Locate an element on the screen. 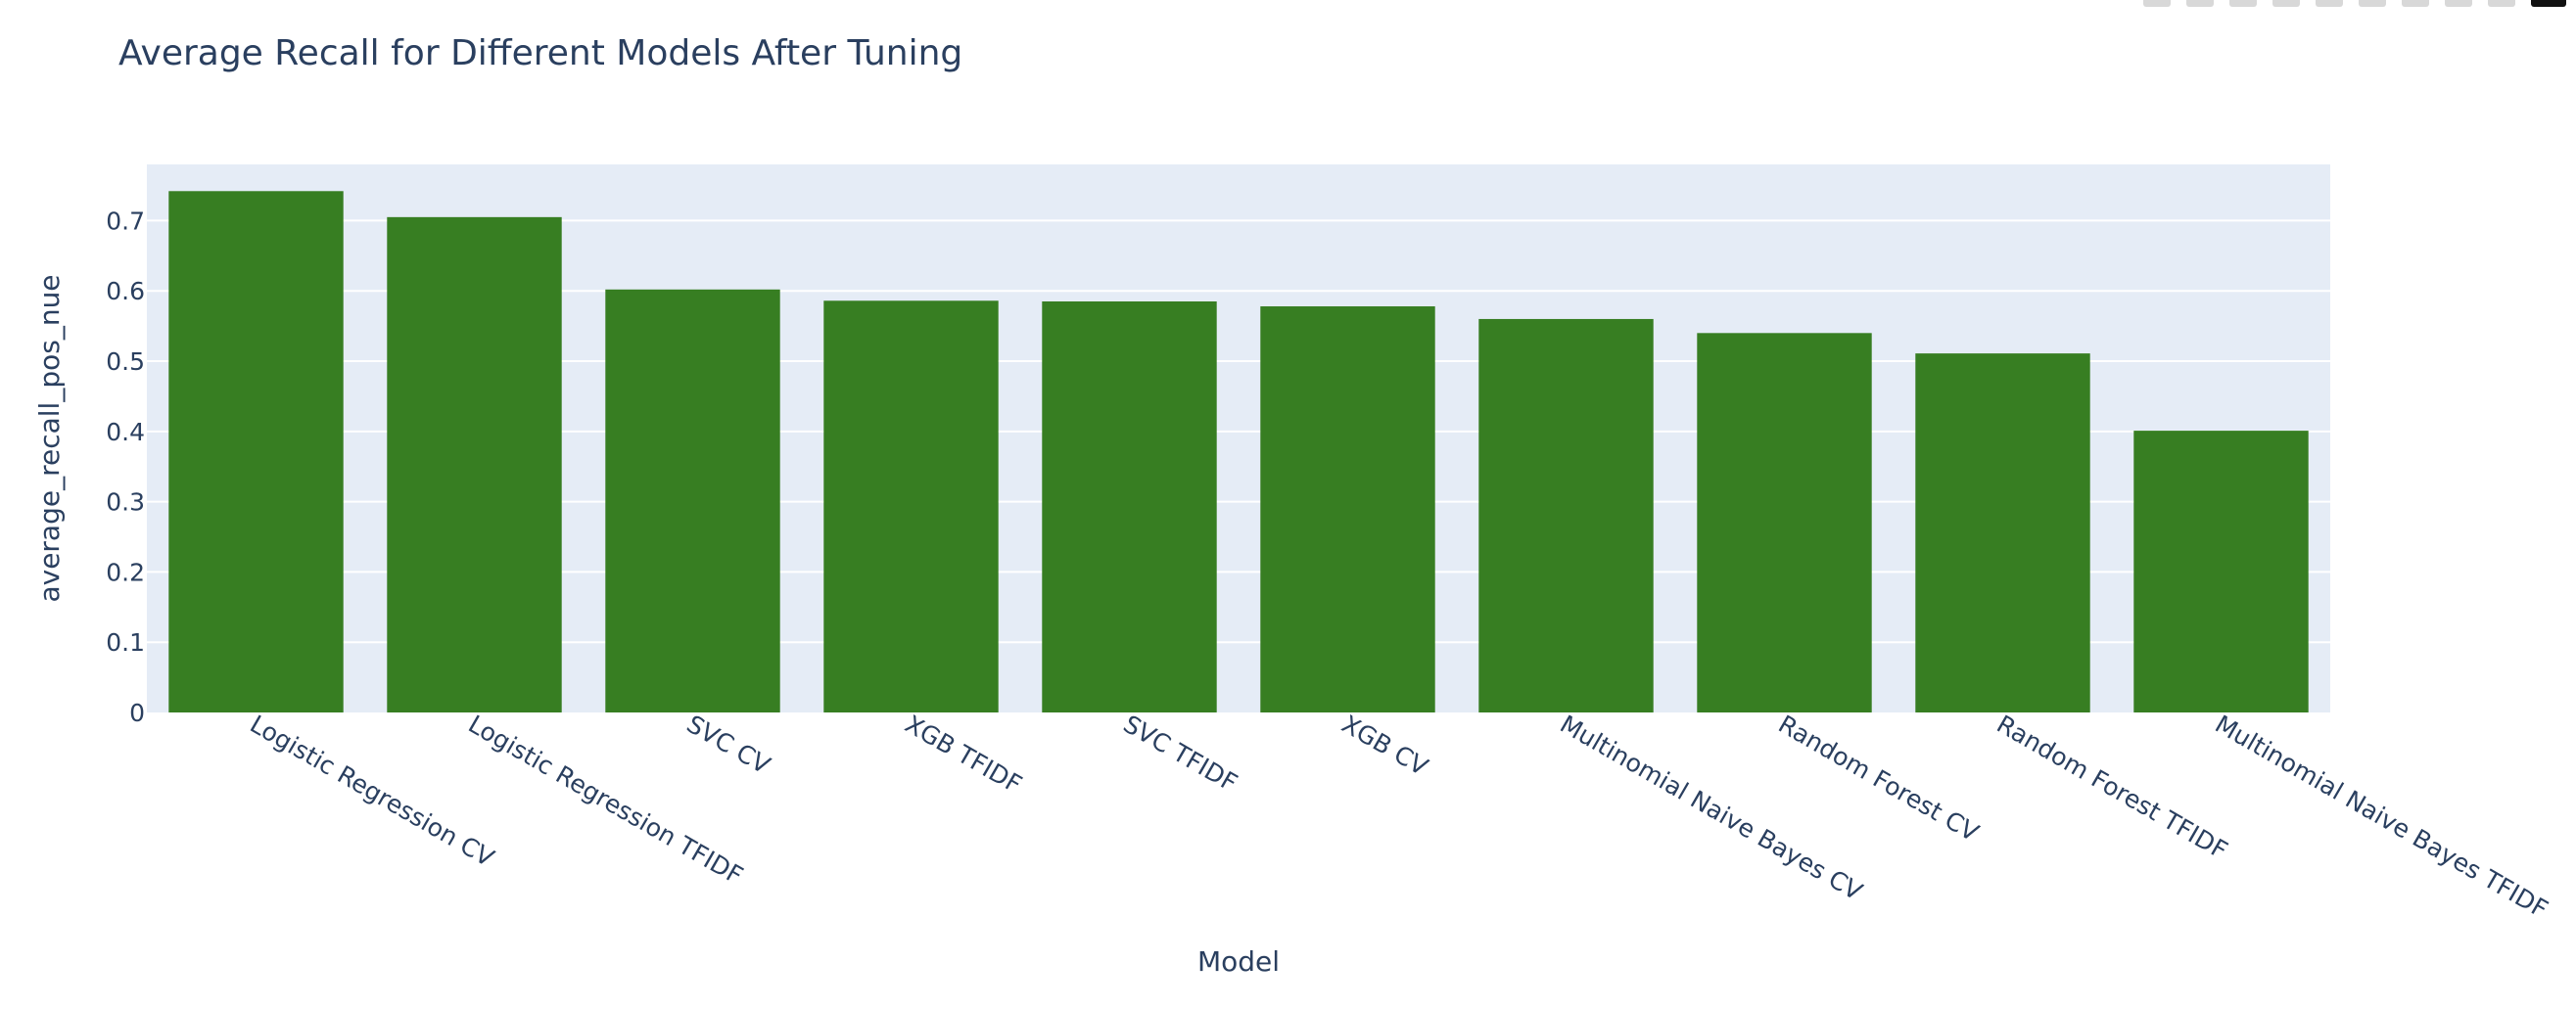  lasso-select-icon is located at coordinates (2330, 3).